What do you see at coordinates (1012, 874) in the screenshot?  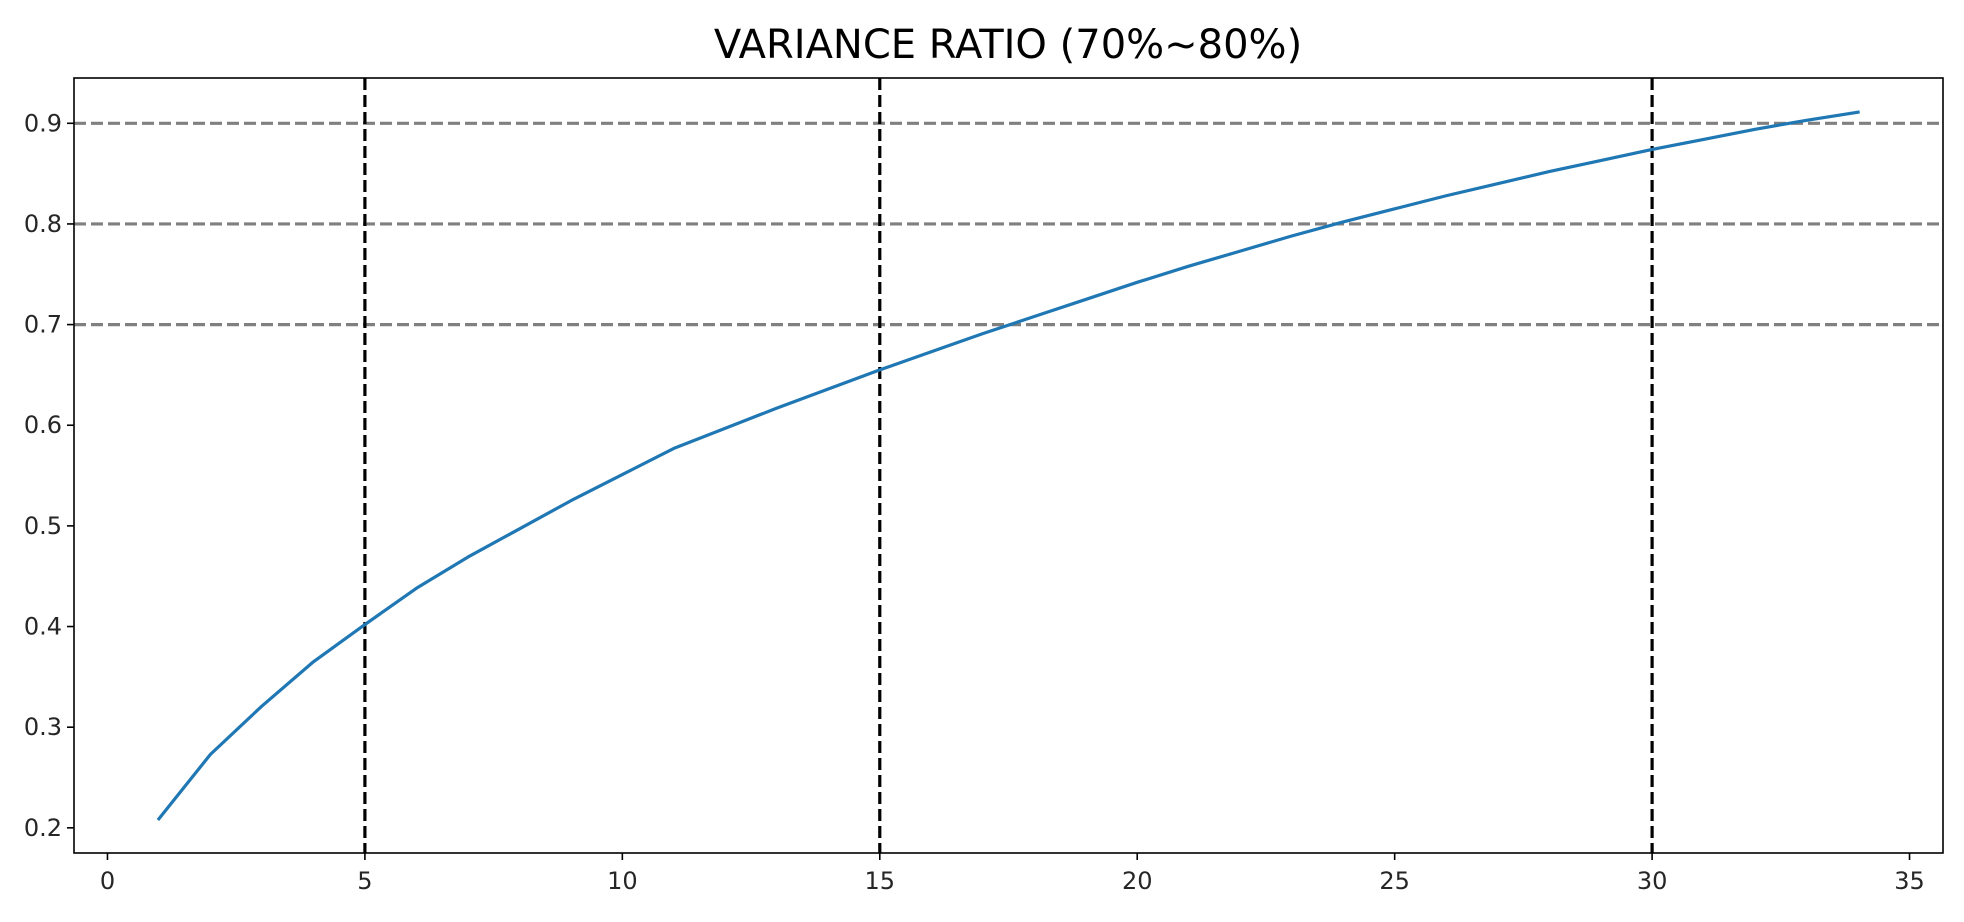 I see `x-axis: 0 5 10 15 20 25 30 35` at bounding box center [1012, 874].